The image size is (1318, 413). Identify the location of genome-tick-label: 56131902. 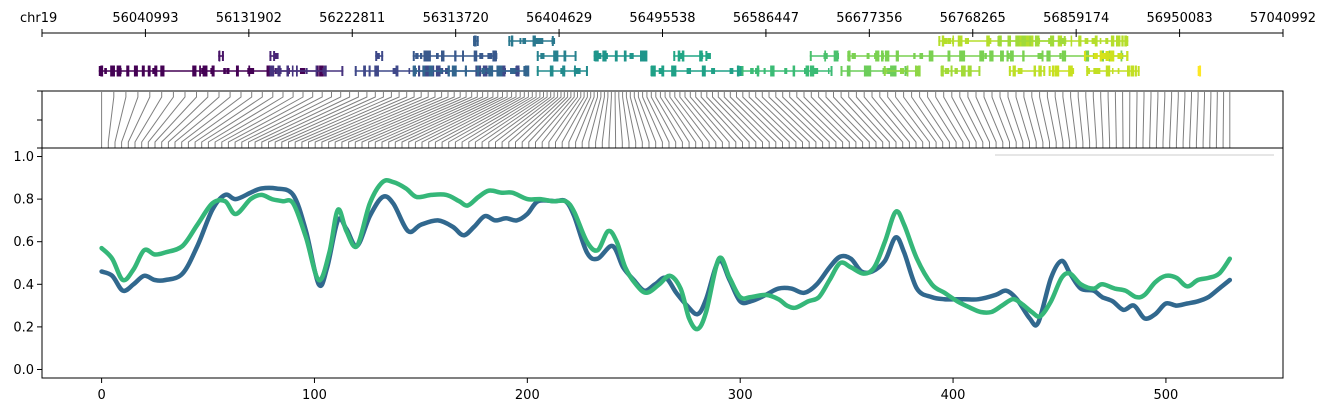
(249, 18).